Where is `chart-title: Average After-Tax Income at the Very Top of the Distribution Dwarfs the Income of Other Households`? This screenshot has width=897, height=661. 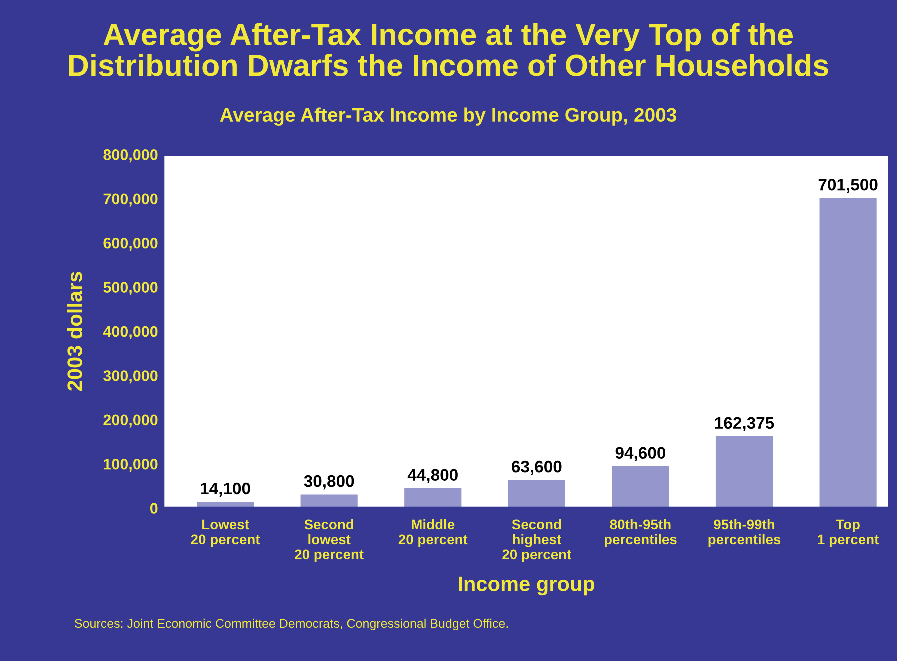
chart-title: Average After-Tax Income at the Very Top of the Distribution Dwarfs the Income of Other Households is located at coordinates (448, 49).